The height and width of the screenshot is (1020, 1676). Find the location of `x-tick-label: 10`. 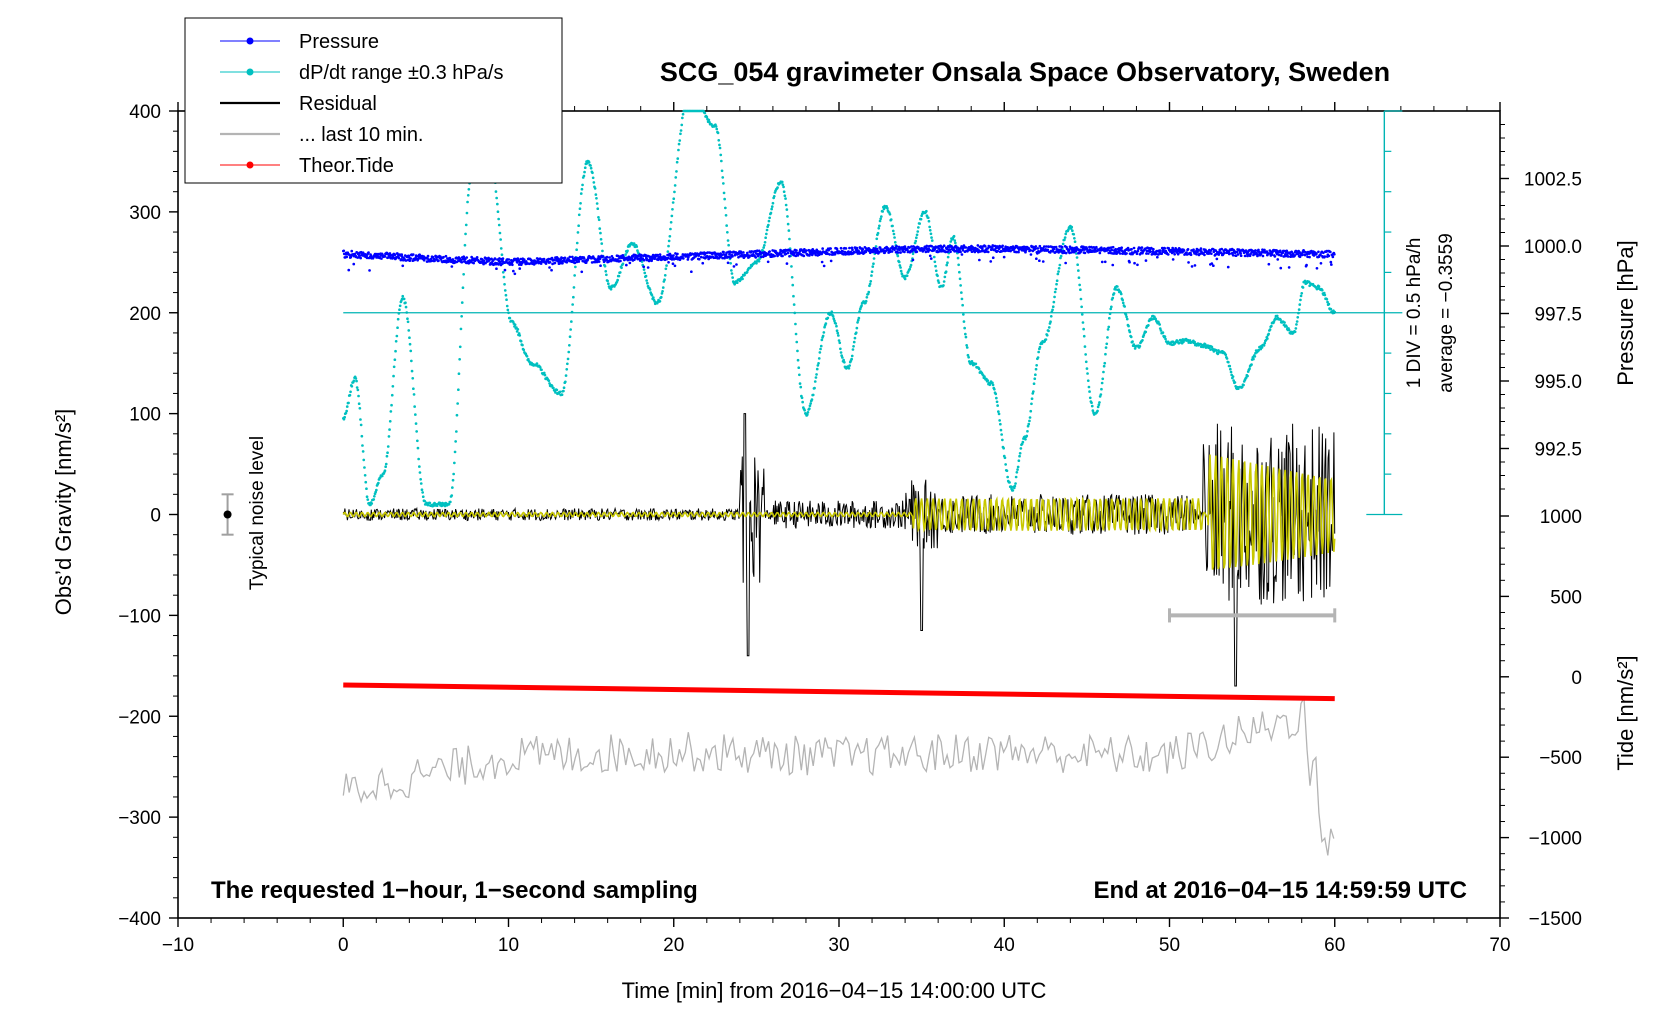

x-tick-label: 10 is located at coordinates (508, 945).